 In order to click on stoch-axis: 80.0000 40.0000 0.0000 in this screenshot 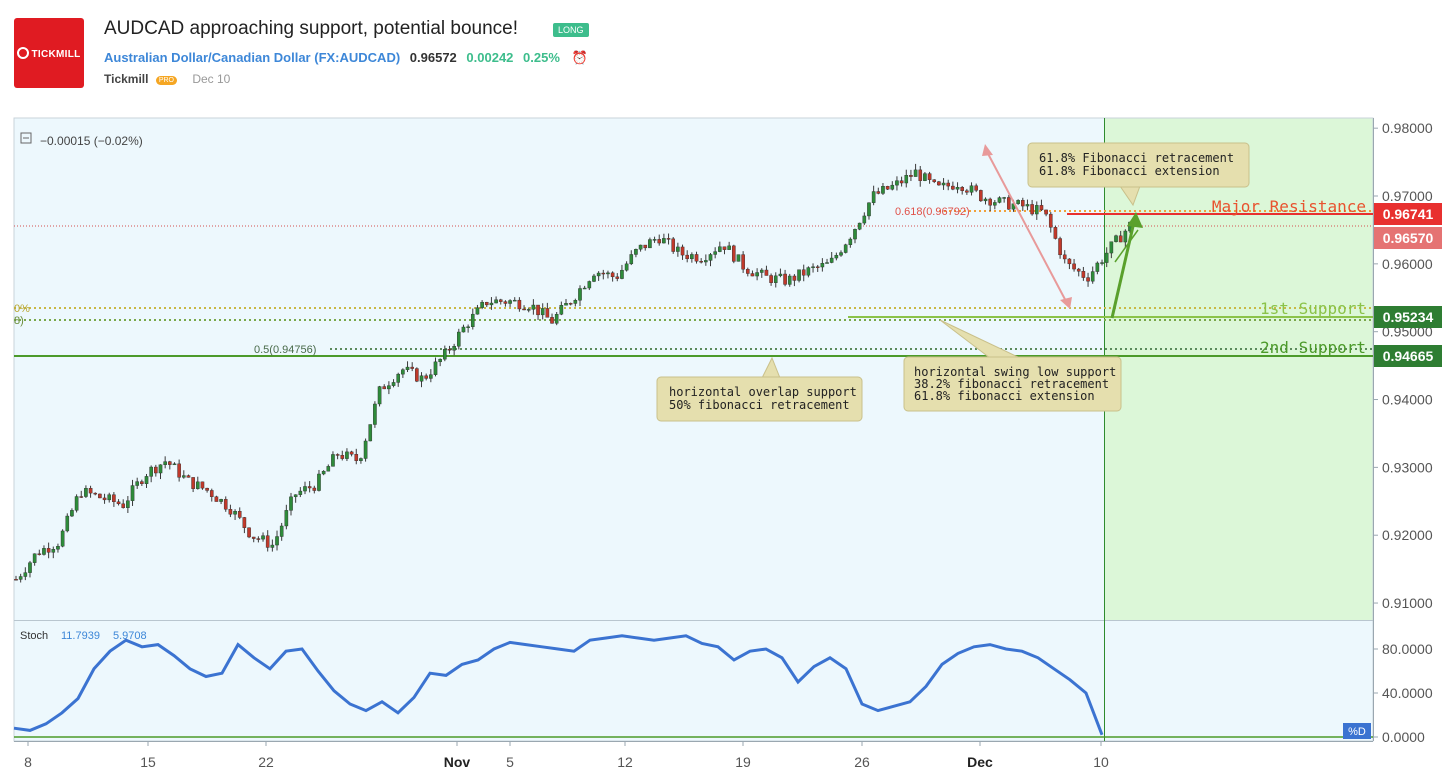, I will do `click(1403, 693)`.